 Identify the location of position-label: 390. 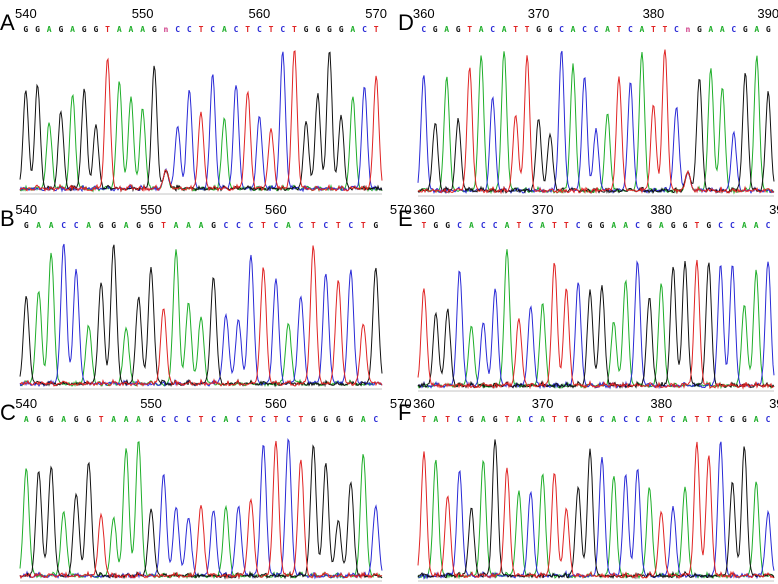
(767, 13).